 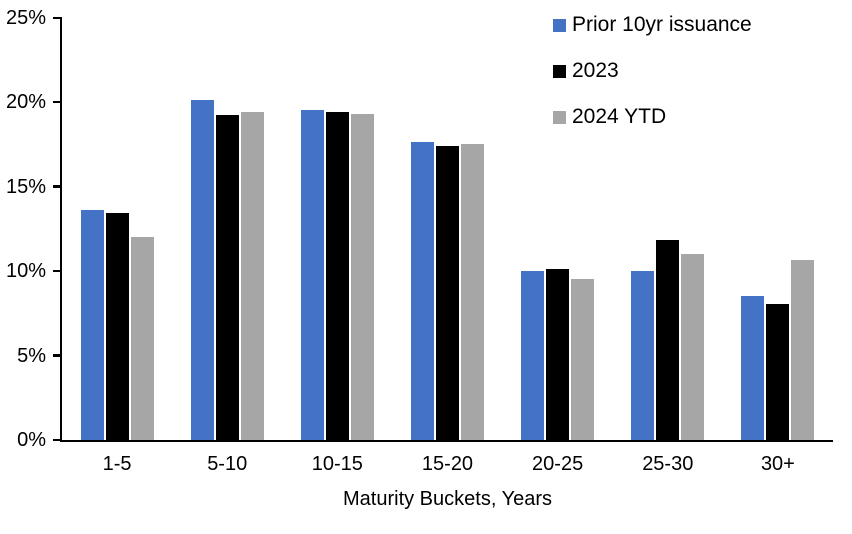 I want to click on x-axis-title: Maturity Buckets, Years, so click(x=447, y=499).